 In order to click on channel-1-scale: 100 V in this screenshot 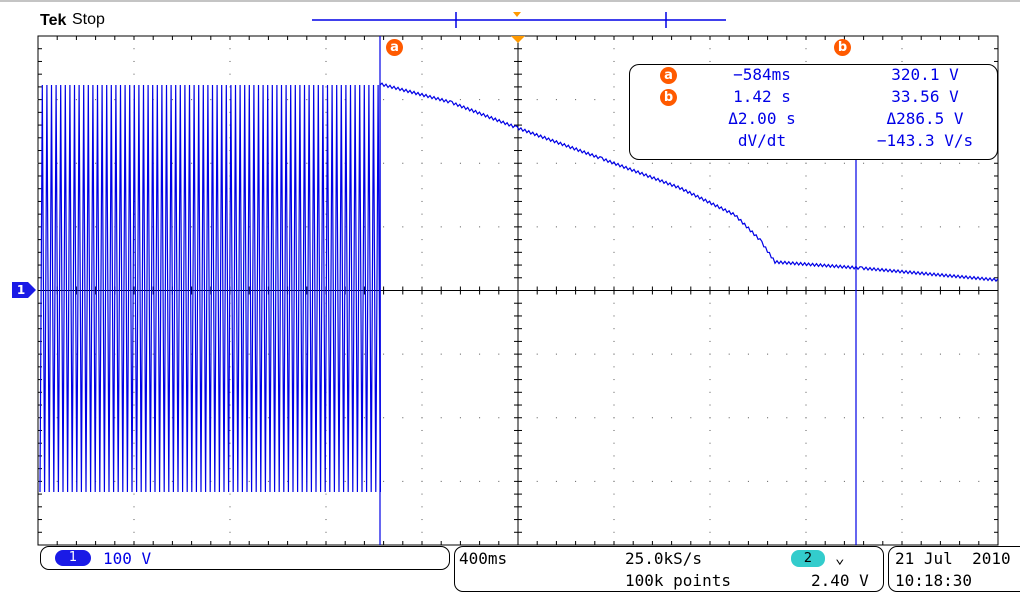, I will do `click(127, 558)`.